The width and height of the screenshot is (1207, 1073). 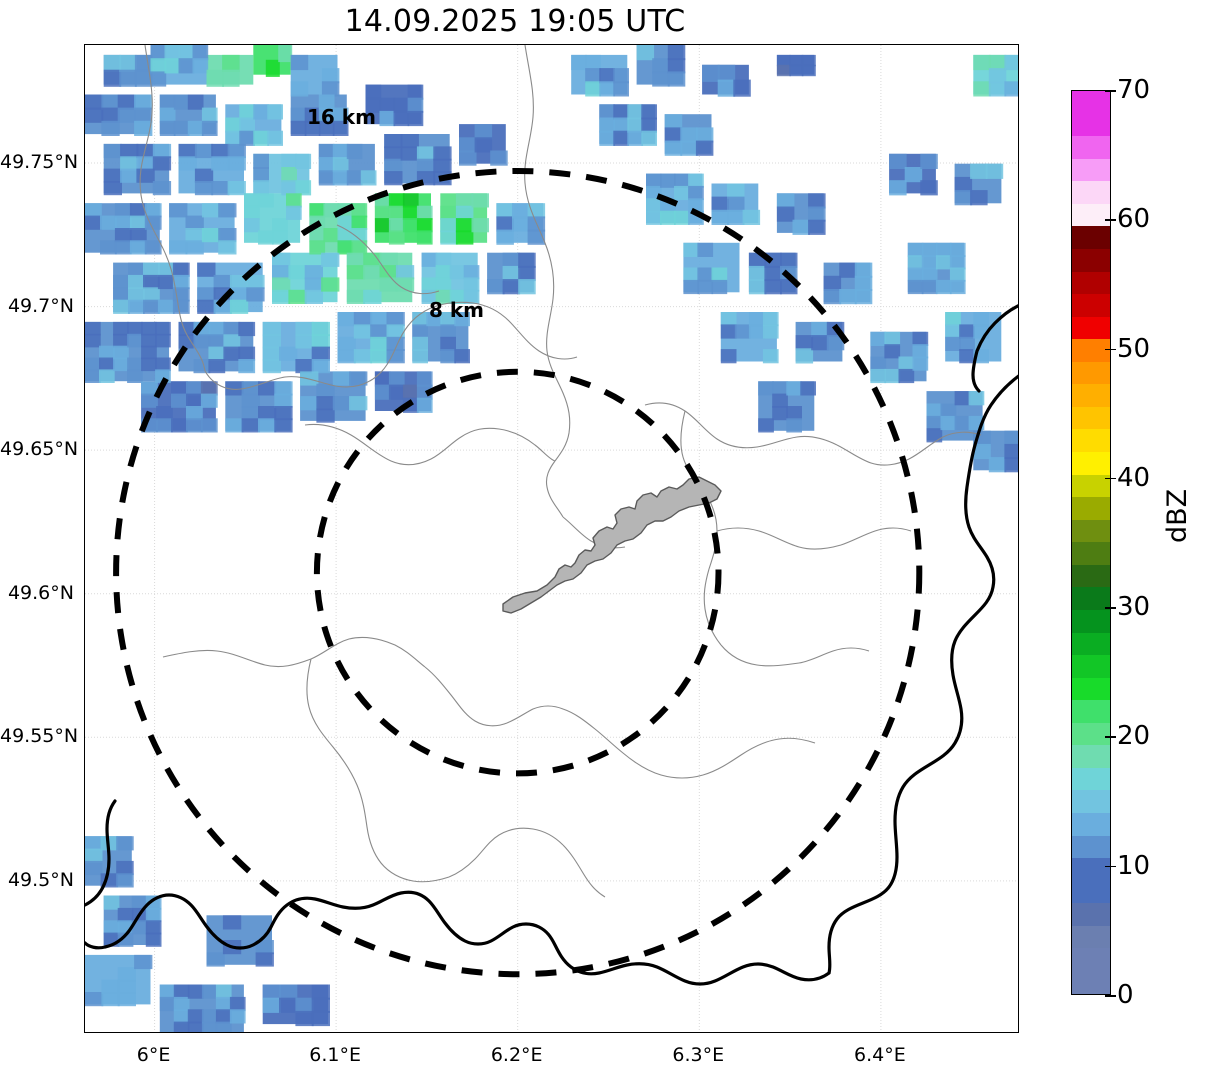 What do you see at coordinates (1134, 607) in the screenshot?
I see `colorbar-tick-label: 30` at bounding box center [1134, 607].